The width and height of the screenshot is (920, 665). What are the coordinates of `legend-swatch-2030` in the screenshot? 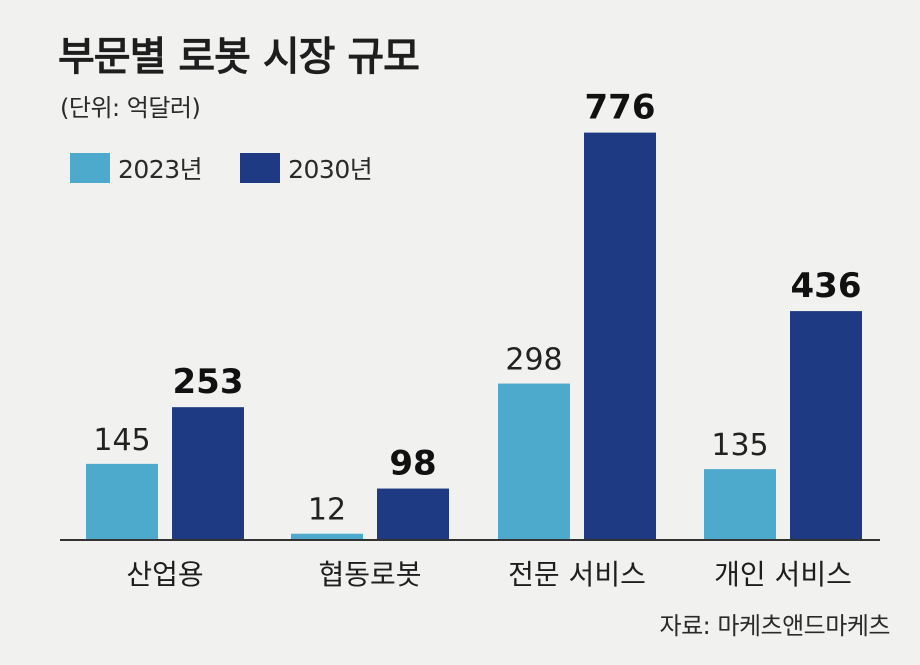 It's located at (260, 168).